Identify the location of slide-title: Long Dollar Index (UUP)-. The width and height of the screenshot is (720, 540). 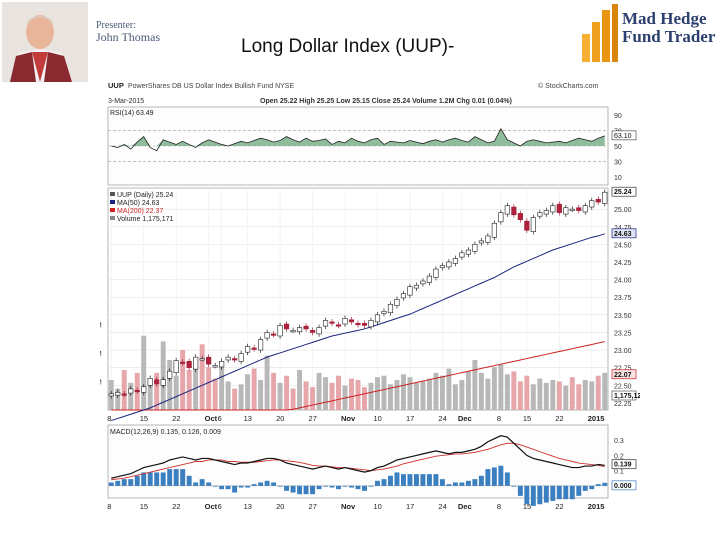
(348, 46).